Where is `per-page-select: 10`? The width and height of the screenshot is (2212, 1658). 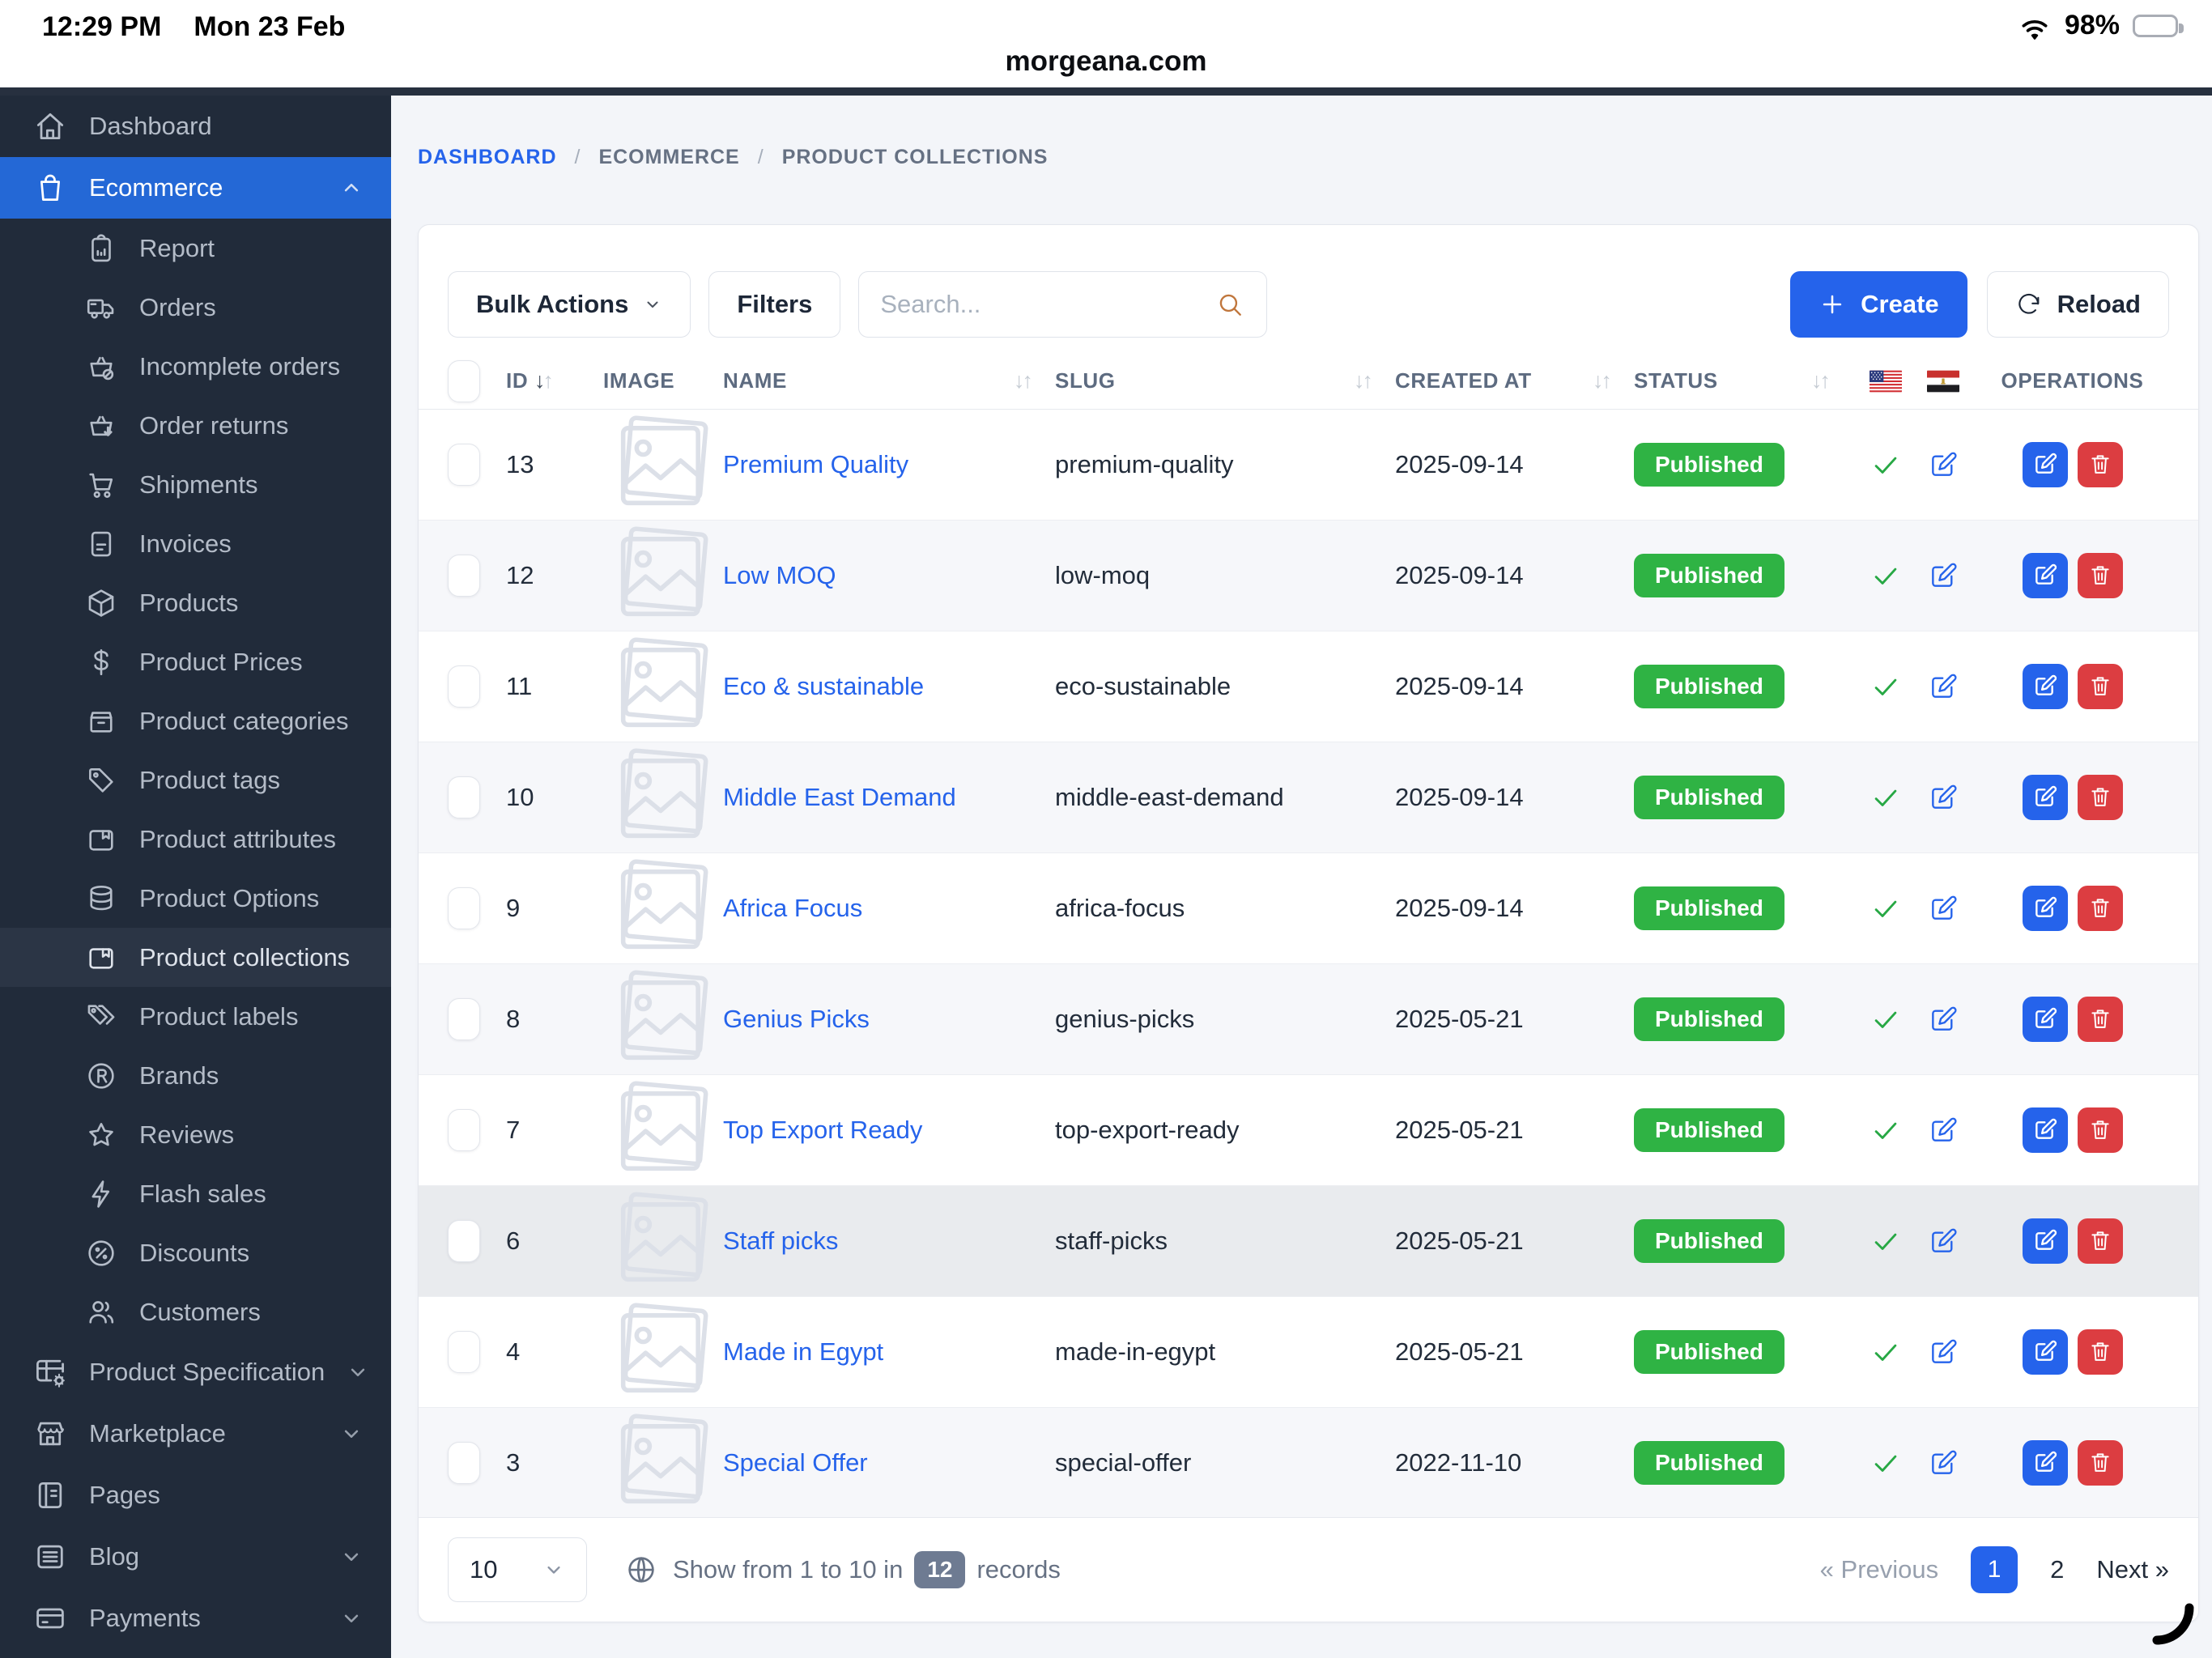
per-page-select: 10 is located at coordinates (518, 1569).